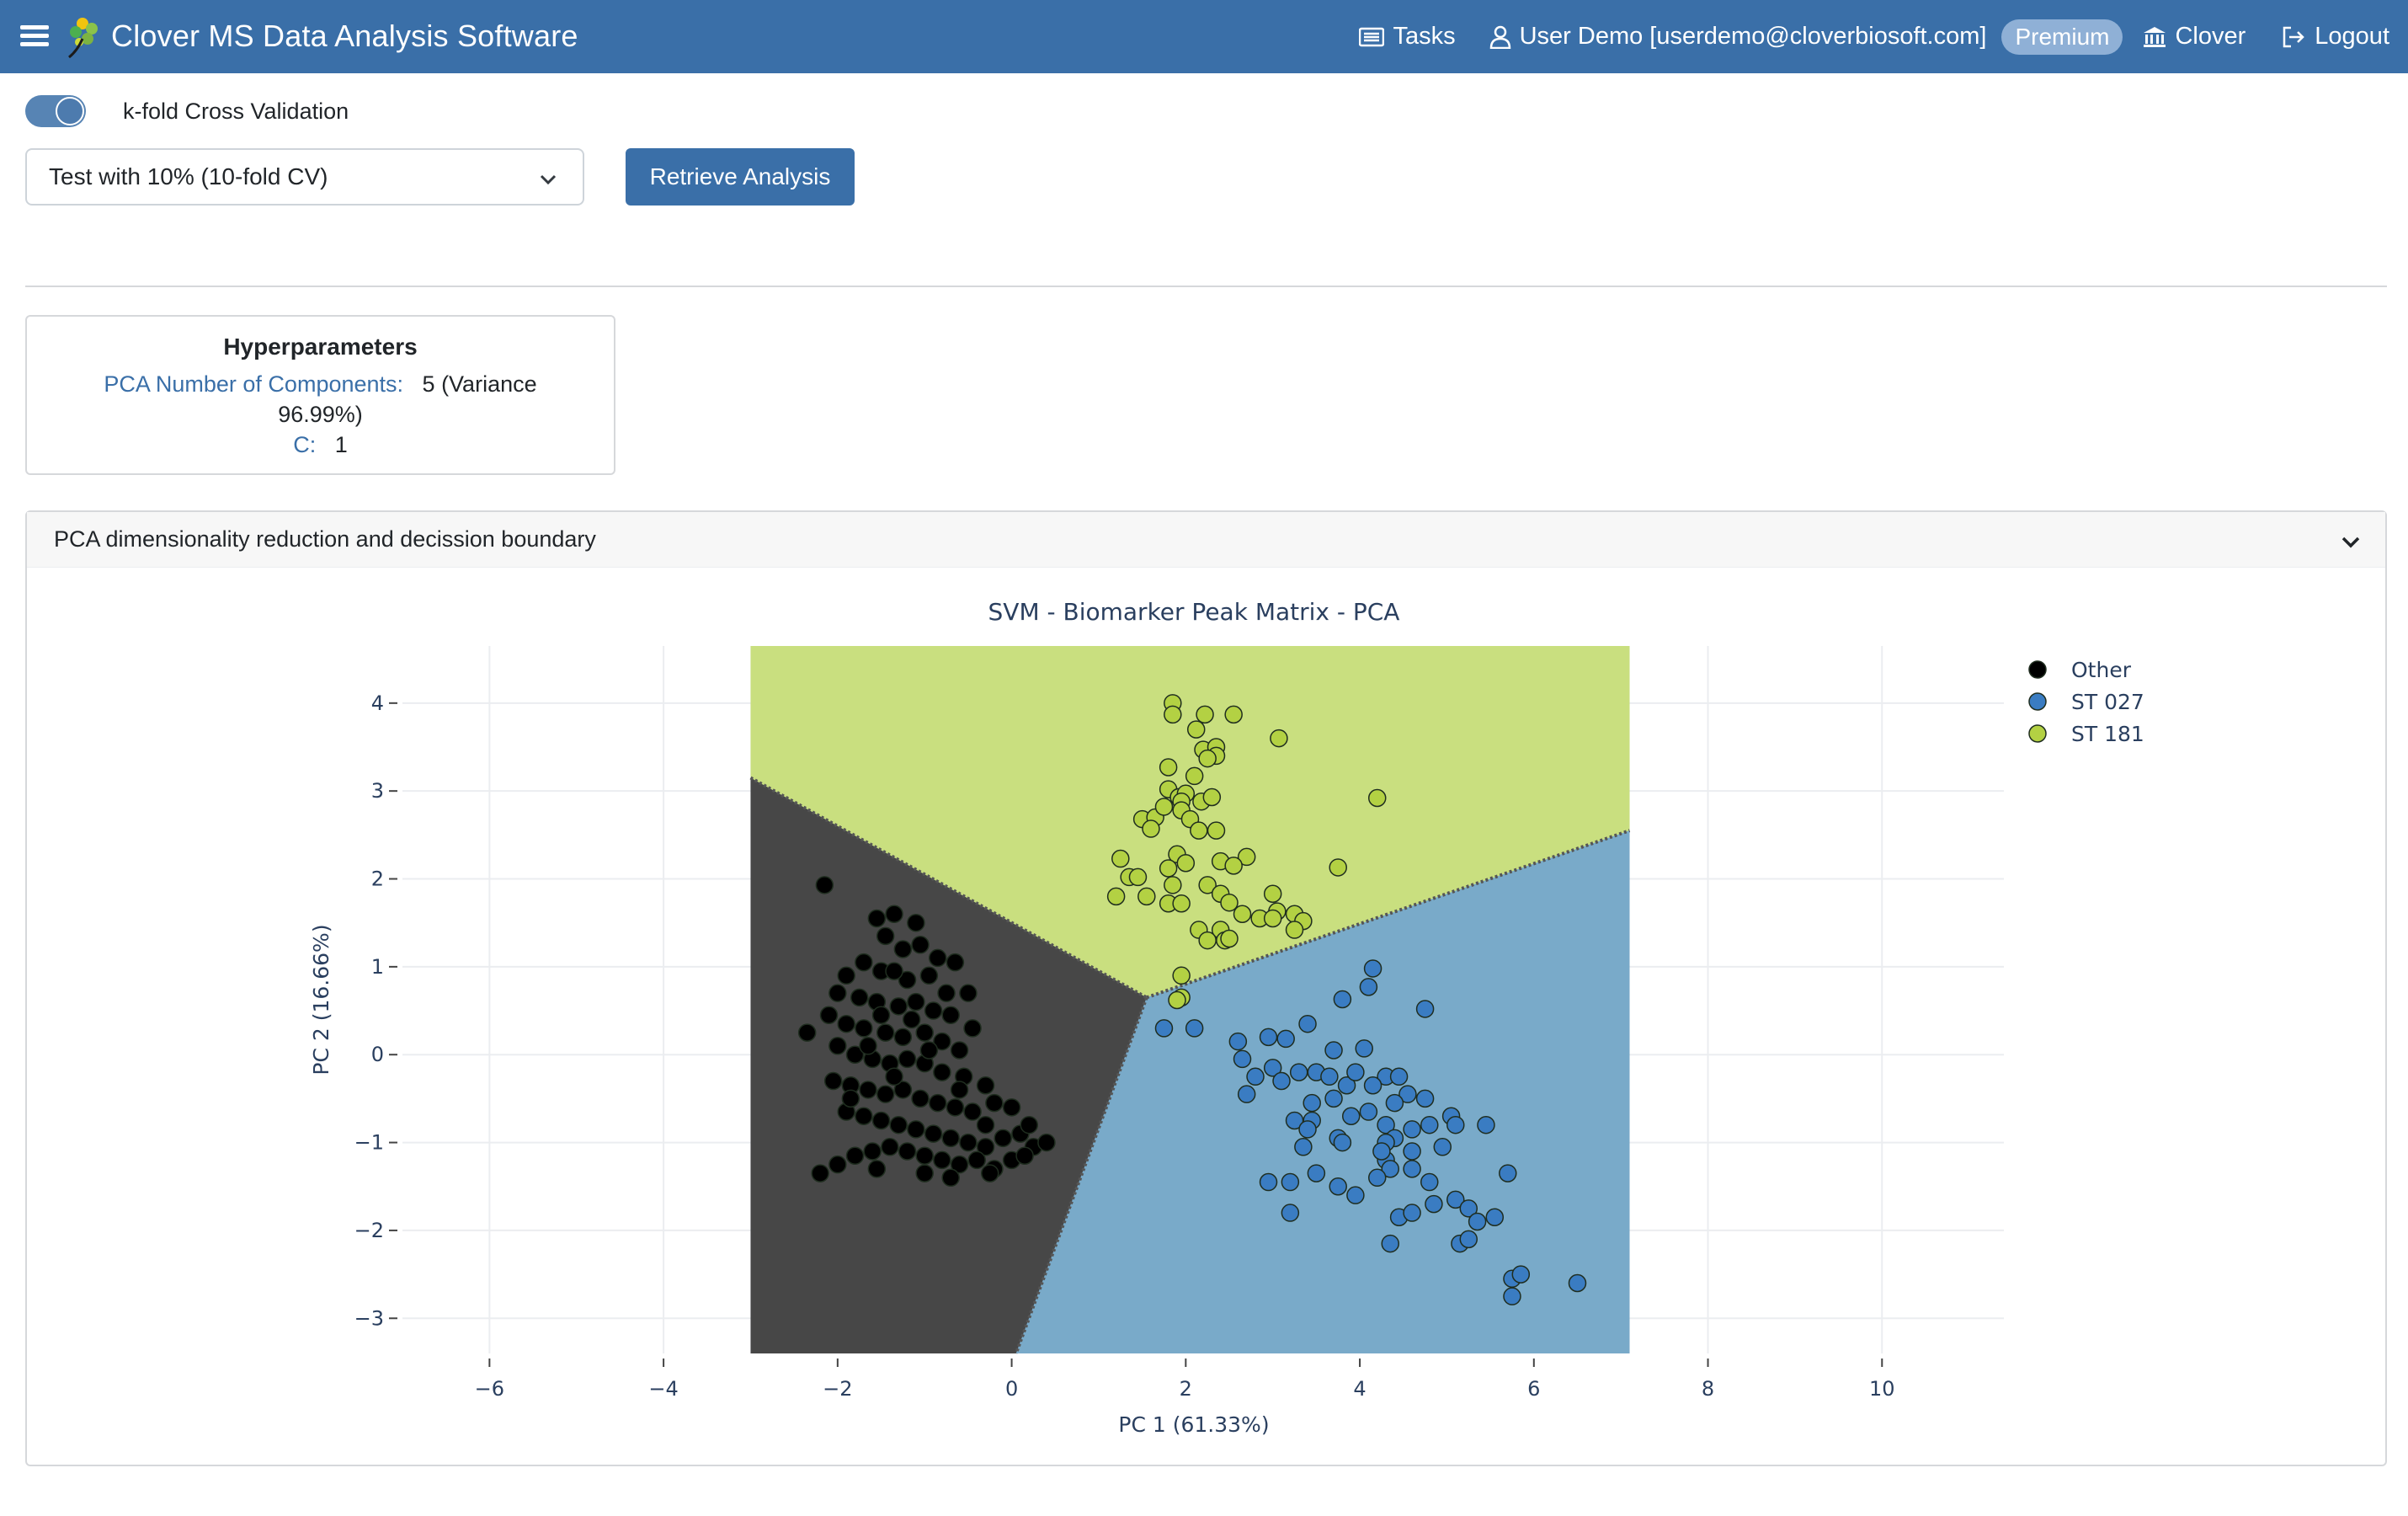 The image size is (2408, 1516). I want to click on test-split-select: Test with 10% (10-fold CV), so click(304, 177).